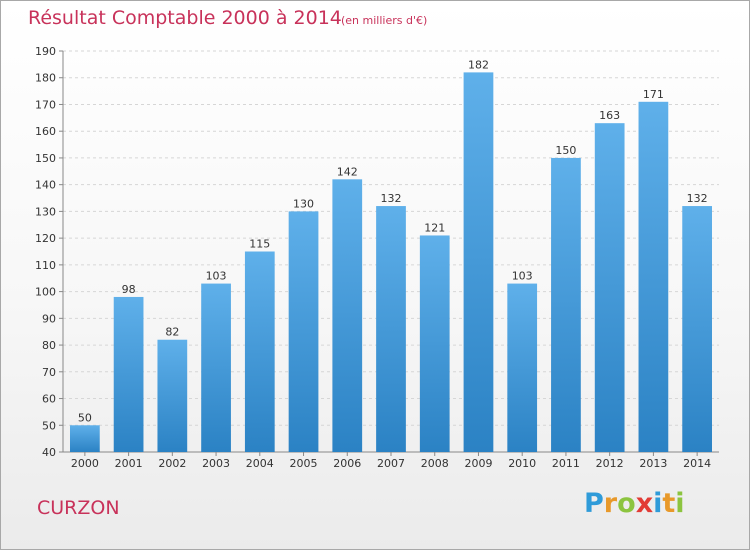 Image resolution: width=750 pixels, height=550 pixels. Describe the element at coordinates (653, 94) in the screenshot. I see `value-label-2013: 171` at that location.